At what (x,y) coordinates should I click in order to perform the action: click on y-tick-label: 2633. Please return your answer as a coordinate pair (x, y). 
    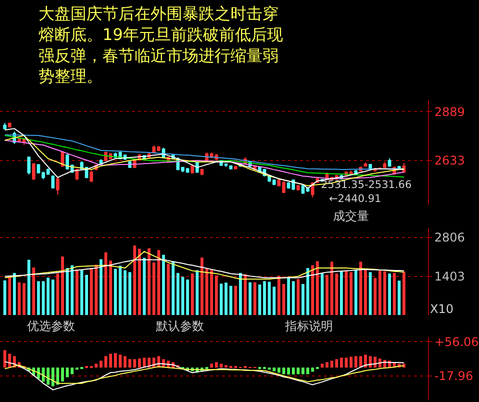
    Looking at the image, I should click on (449, 161).